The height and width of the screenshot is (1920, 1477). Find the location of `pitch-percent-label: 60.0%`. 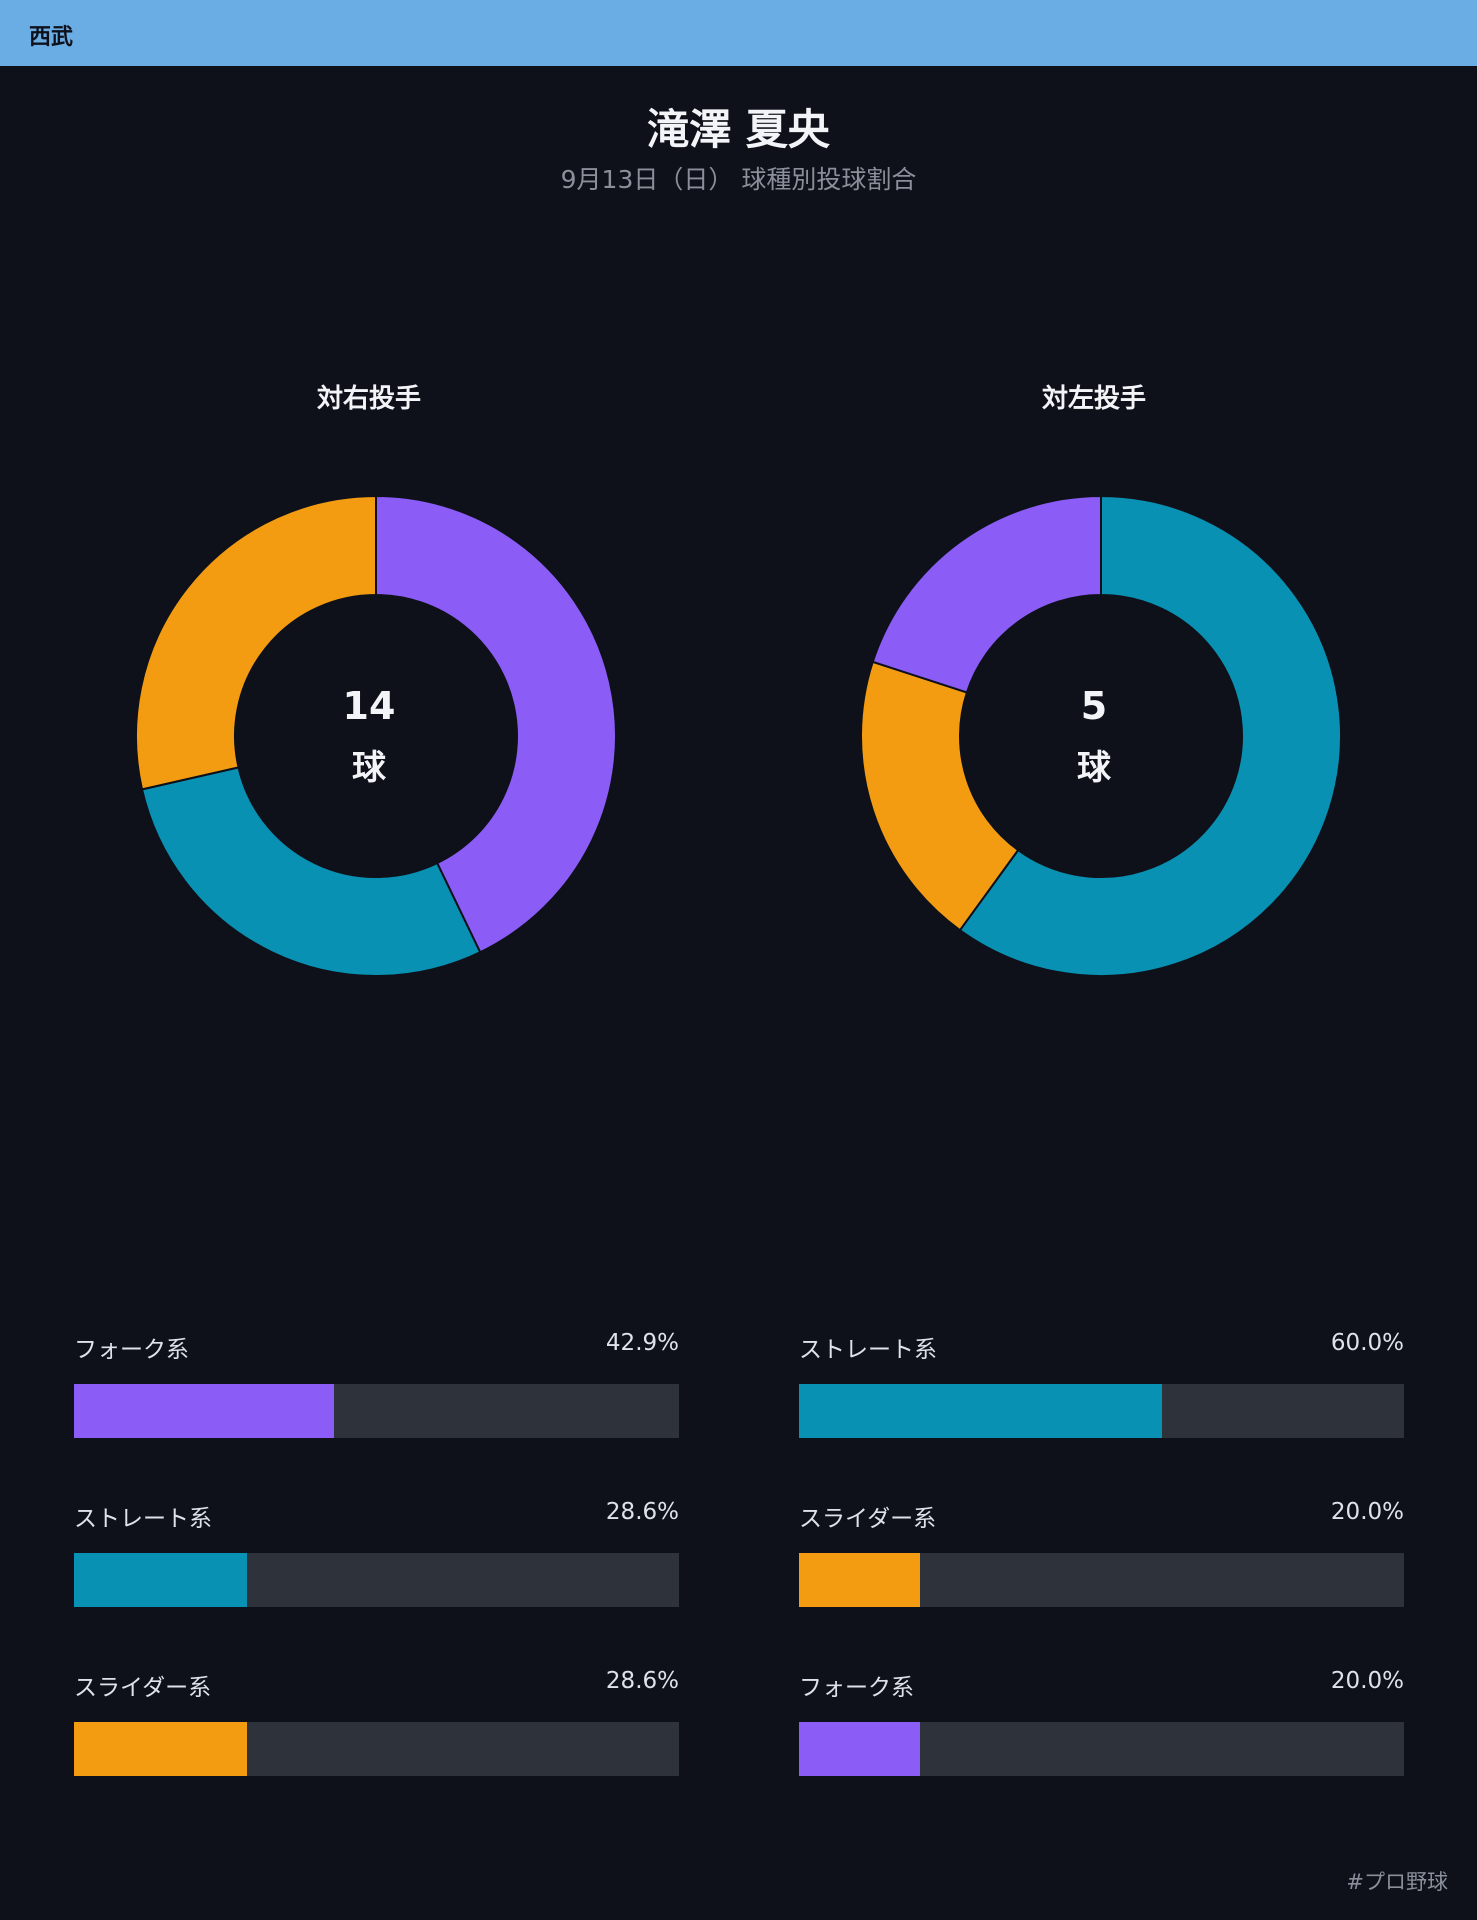

pitch-percent-label: 60.0% is located at coordinates (1367, 1343).